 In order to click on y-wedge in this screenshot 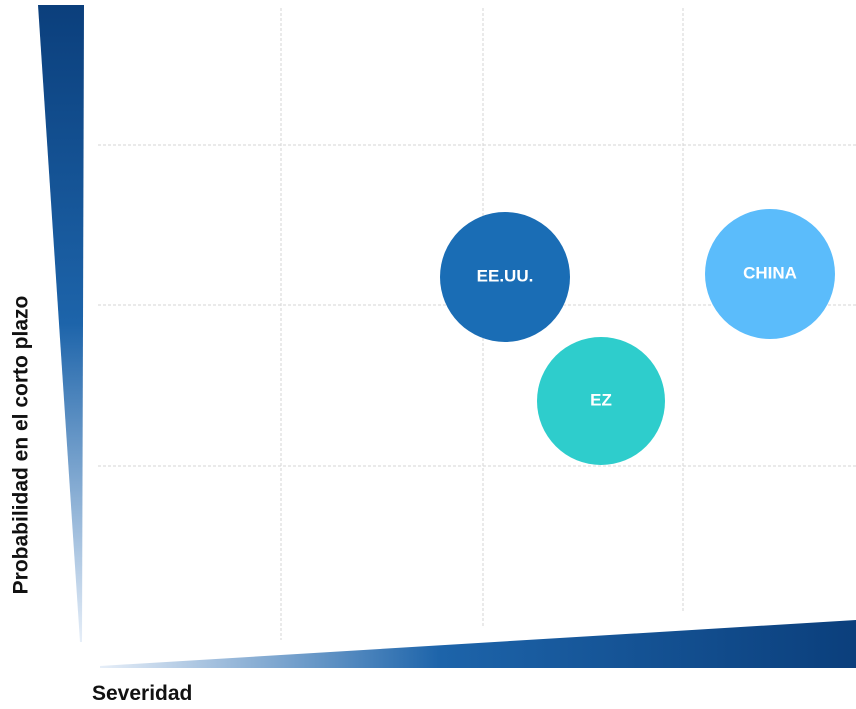, I will do `click(61, 323)`.